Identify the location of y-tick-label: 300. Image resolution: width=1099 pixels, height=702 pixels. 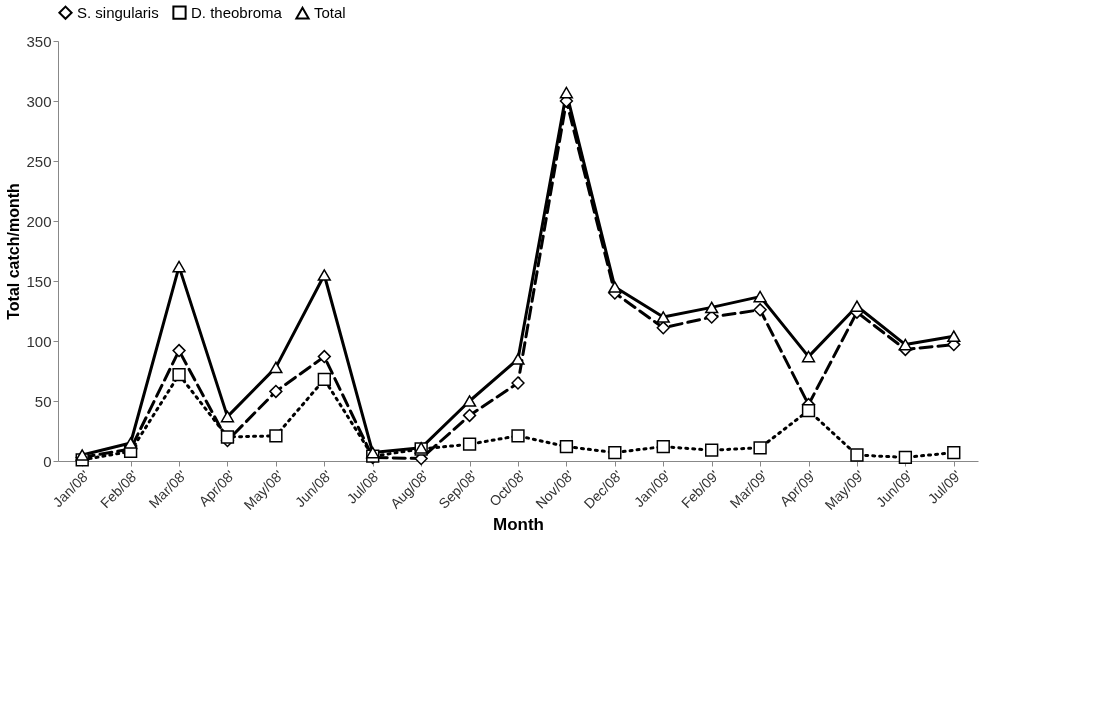
(39, 101).